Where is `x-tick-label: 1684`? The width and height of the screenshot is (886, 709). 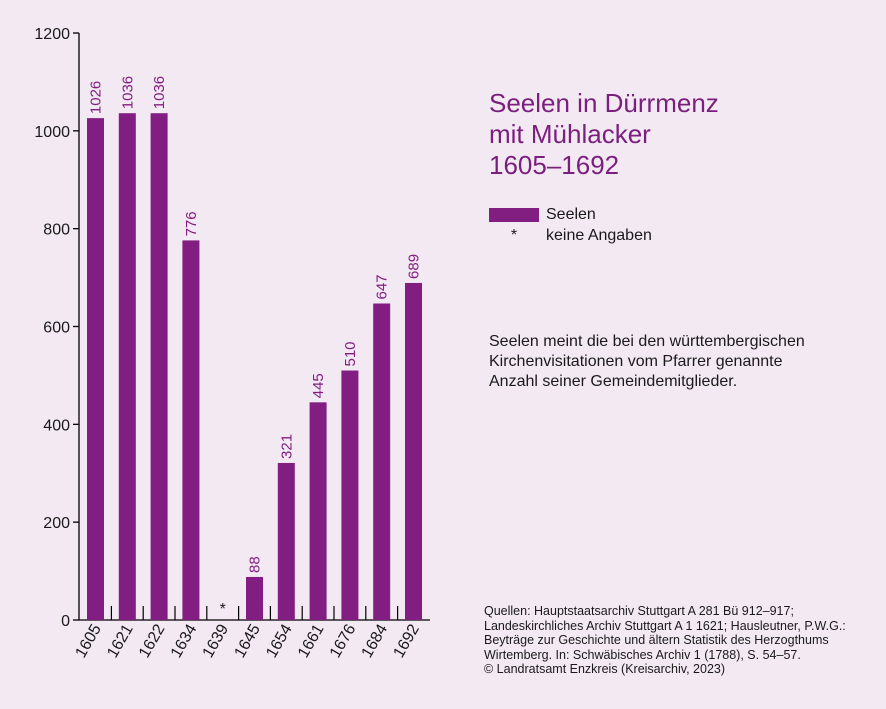 x-tick-label: 1684 is located at coordinates (375, 640).